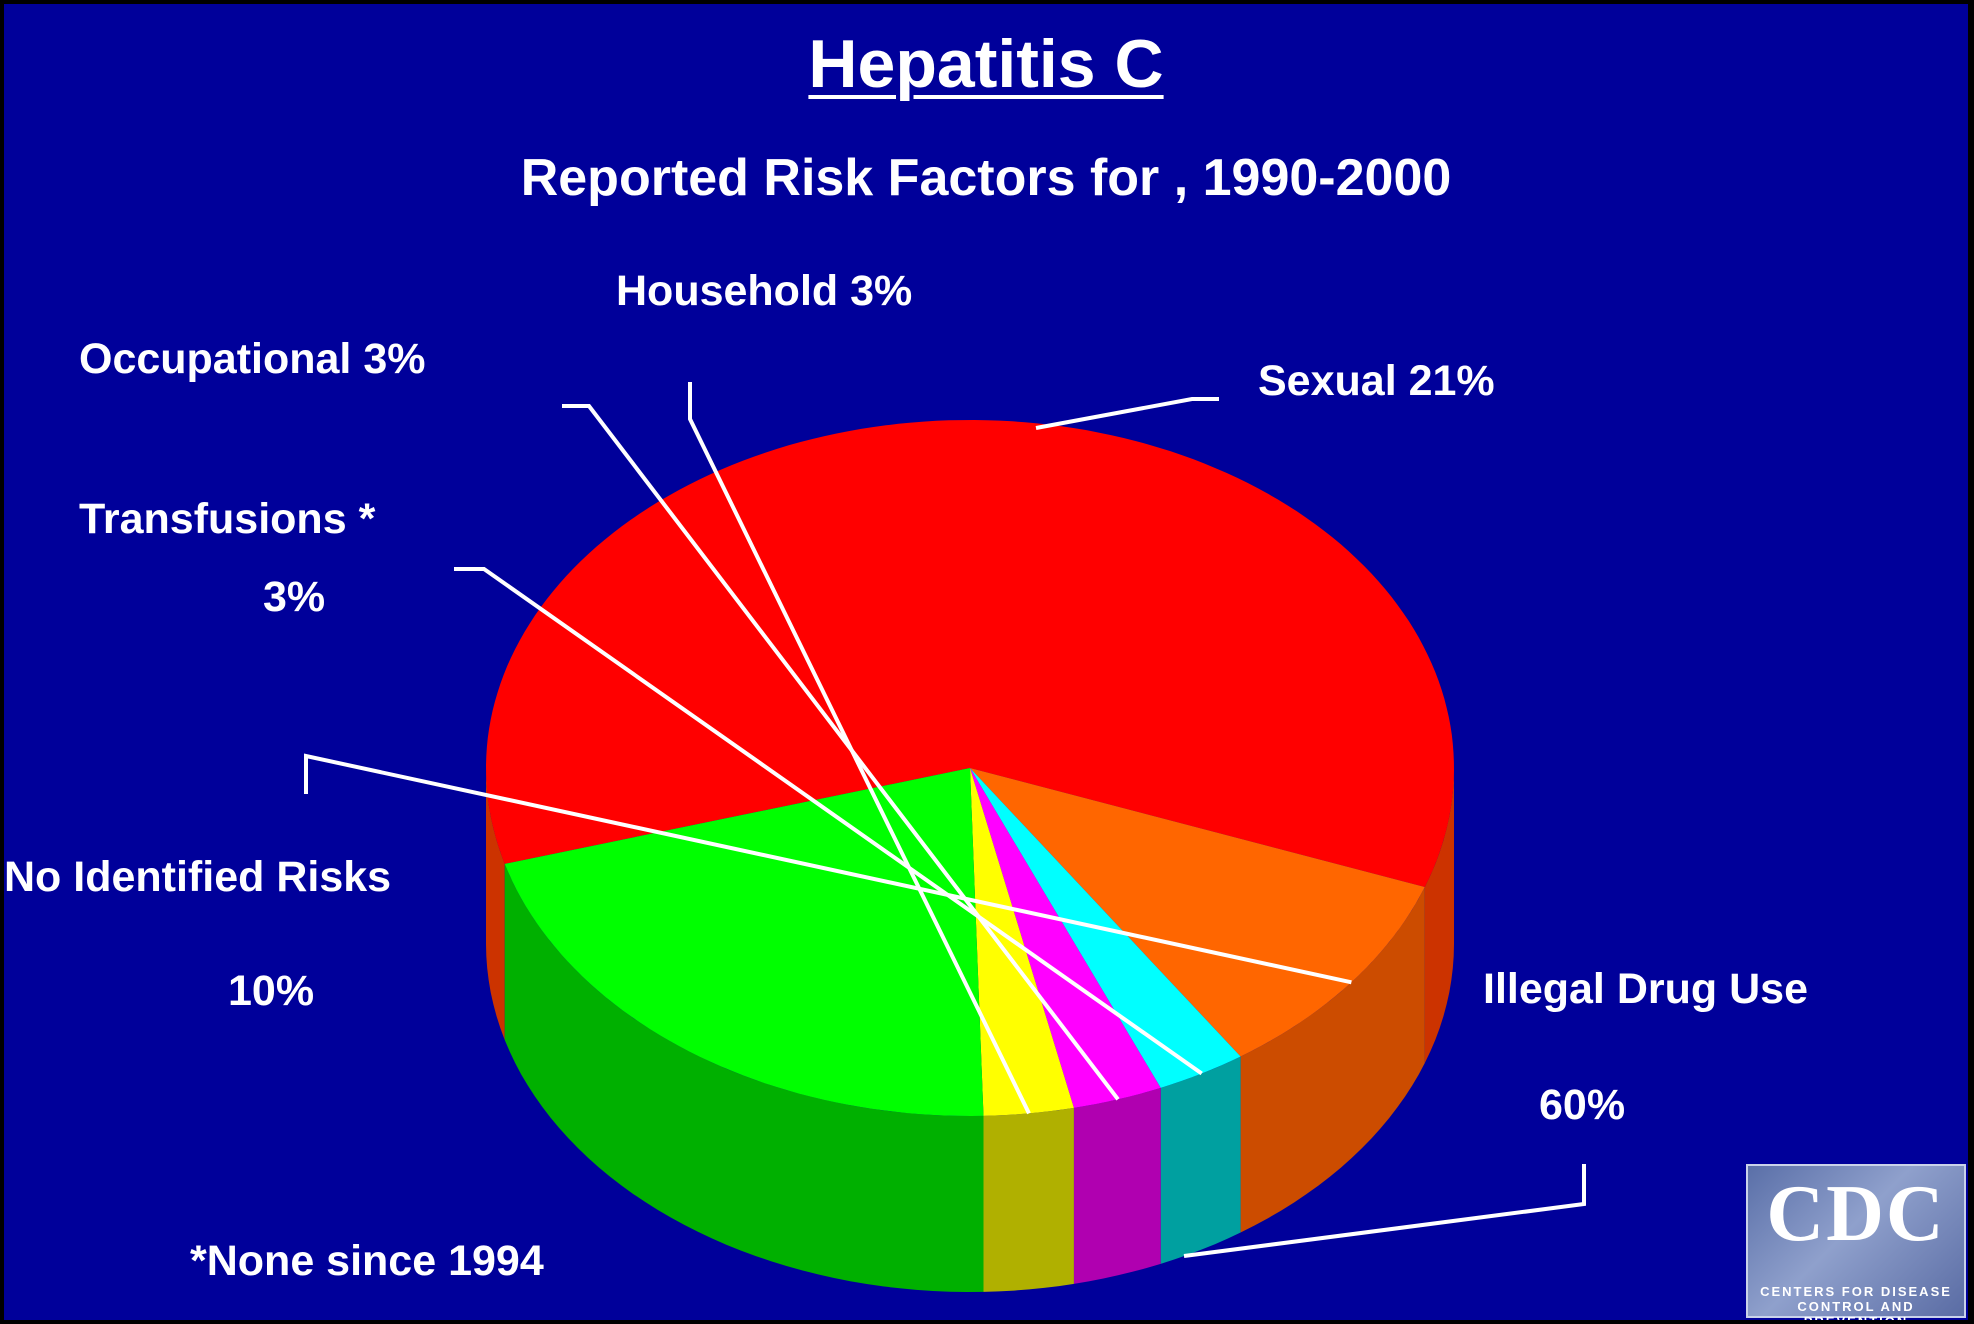 This screenshot has height=1324, width=1974. I want to click on slice-value-no-identified-risks: 10%, so click(271, 991).